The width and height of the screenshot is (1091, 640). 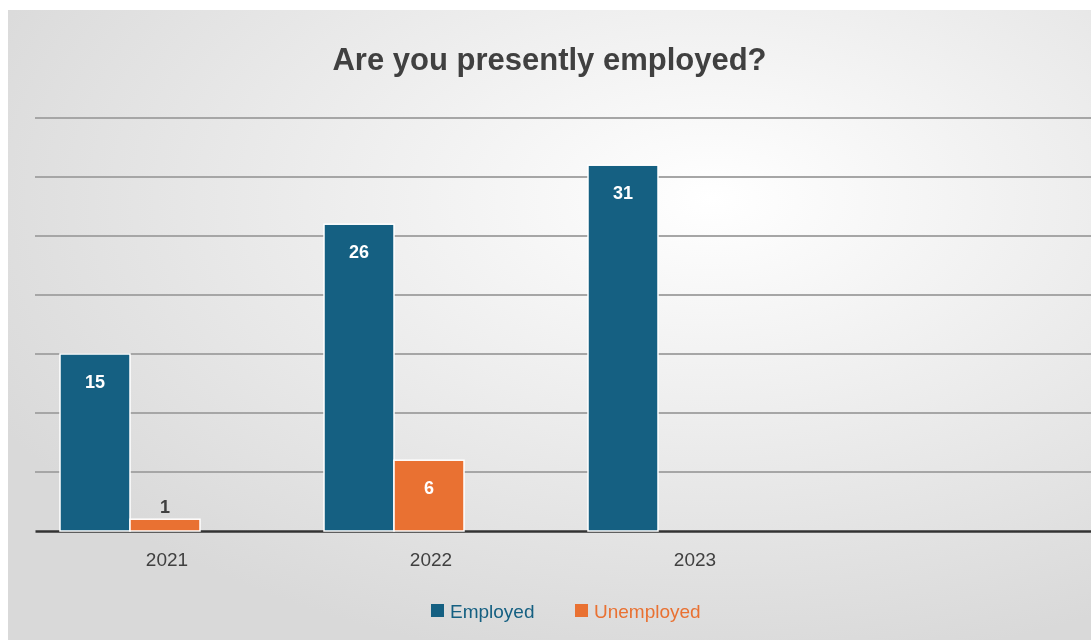 What do you see at coordinates (623, 193) in the screenshot?
I see `data-label: 31` at bounding box center [623, 193].